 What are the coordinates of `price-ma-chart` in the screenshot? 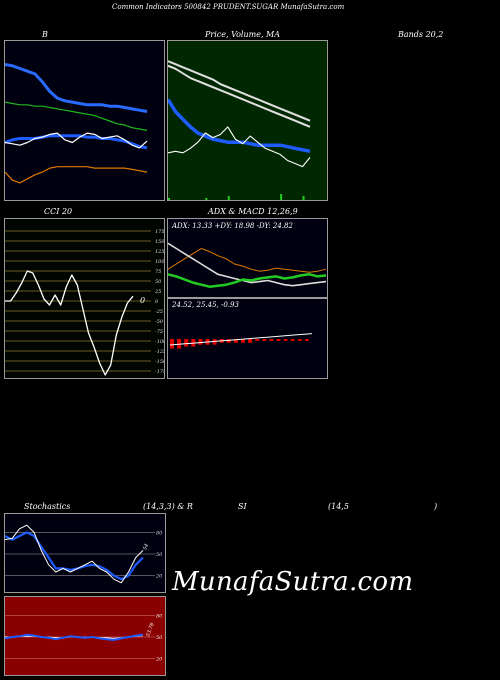 It's located at (239, 130).